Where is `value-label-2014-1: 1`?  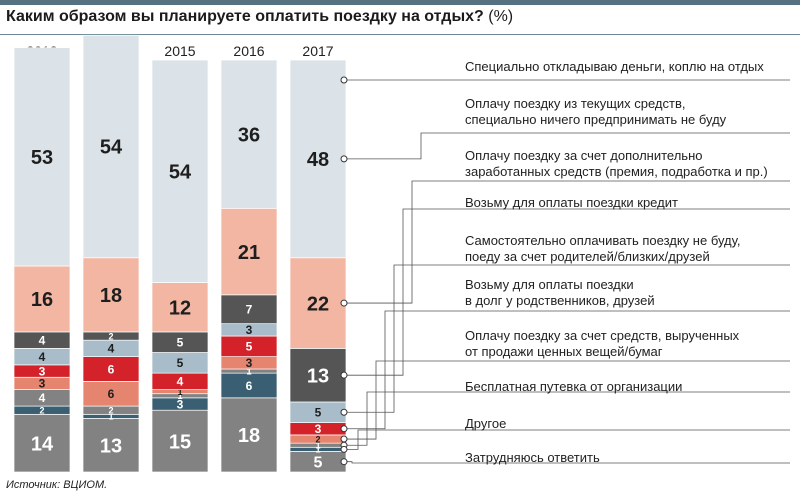 value-label-2014-1: 1 is located at coordinates (110, 417).